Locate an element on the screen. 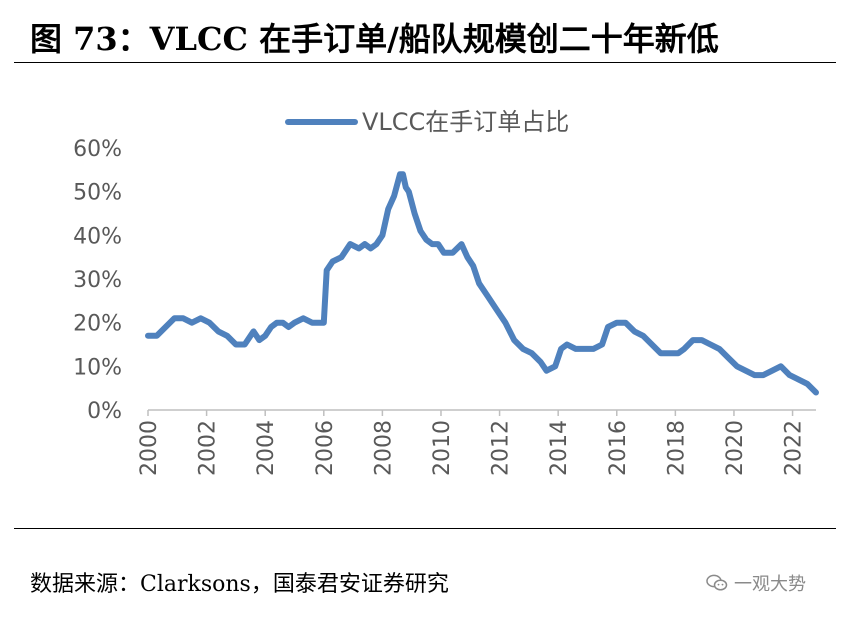 This screenshot has height=622, width=842. x-tick-label: 2014 is located at coordinates (559, 448).